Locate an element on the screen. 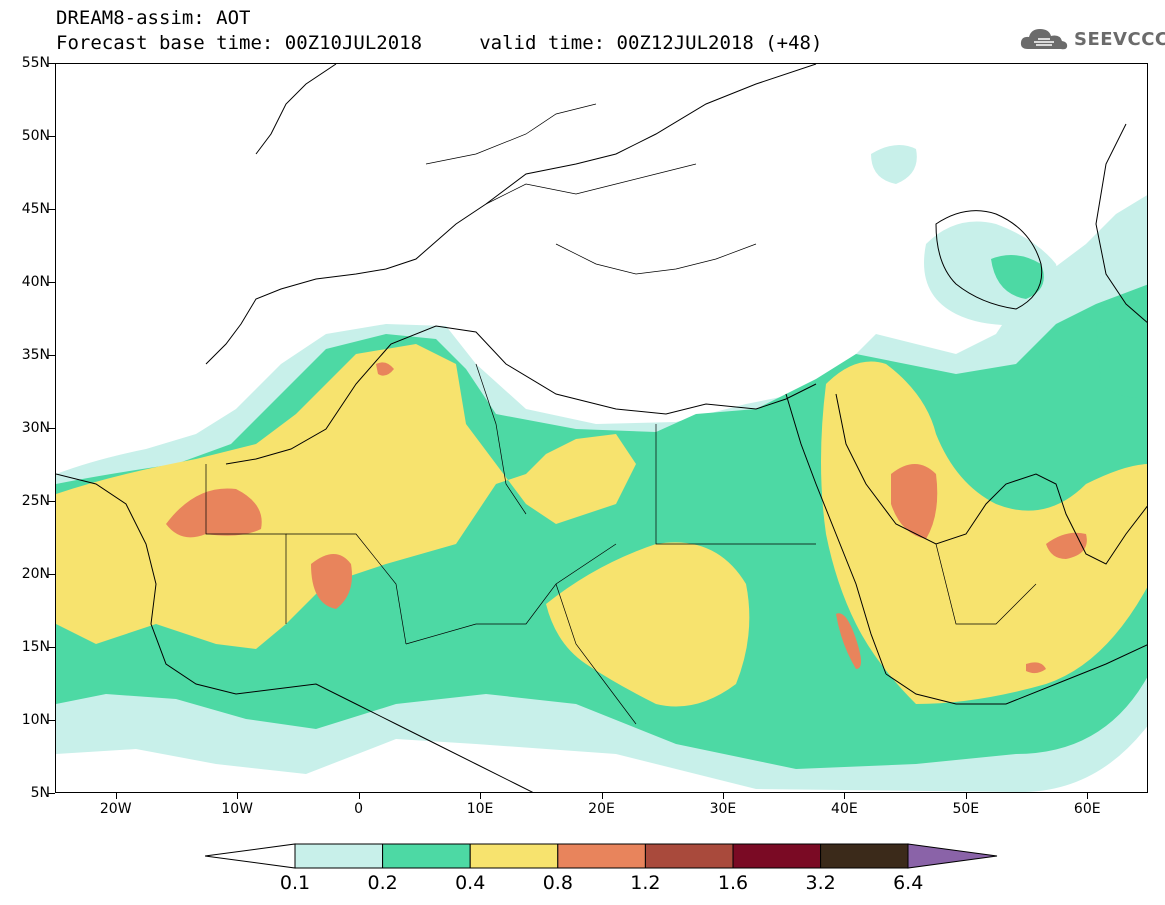 The height and width of the screenshot is (905, 1165). aot-contour-0.2-caspian is located at coordinates (1017, 277).